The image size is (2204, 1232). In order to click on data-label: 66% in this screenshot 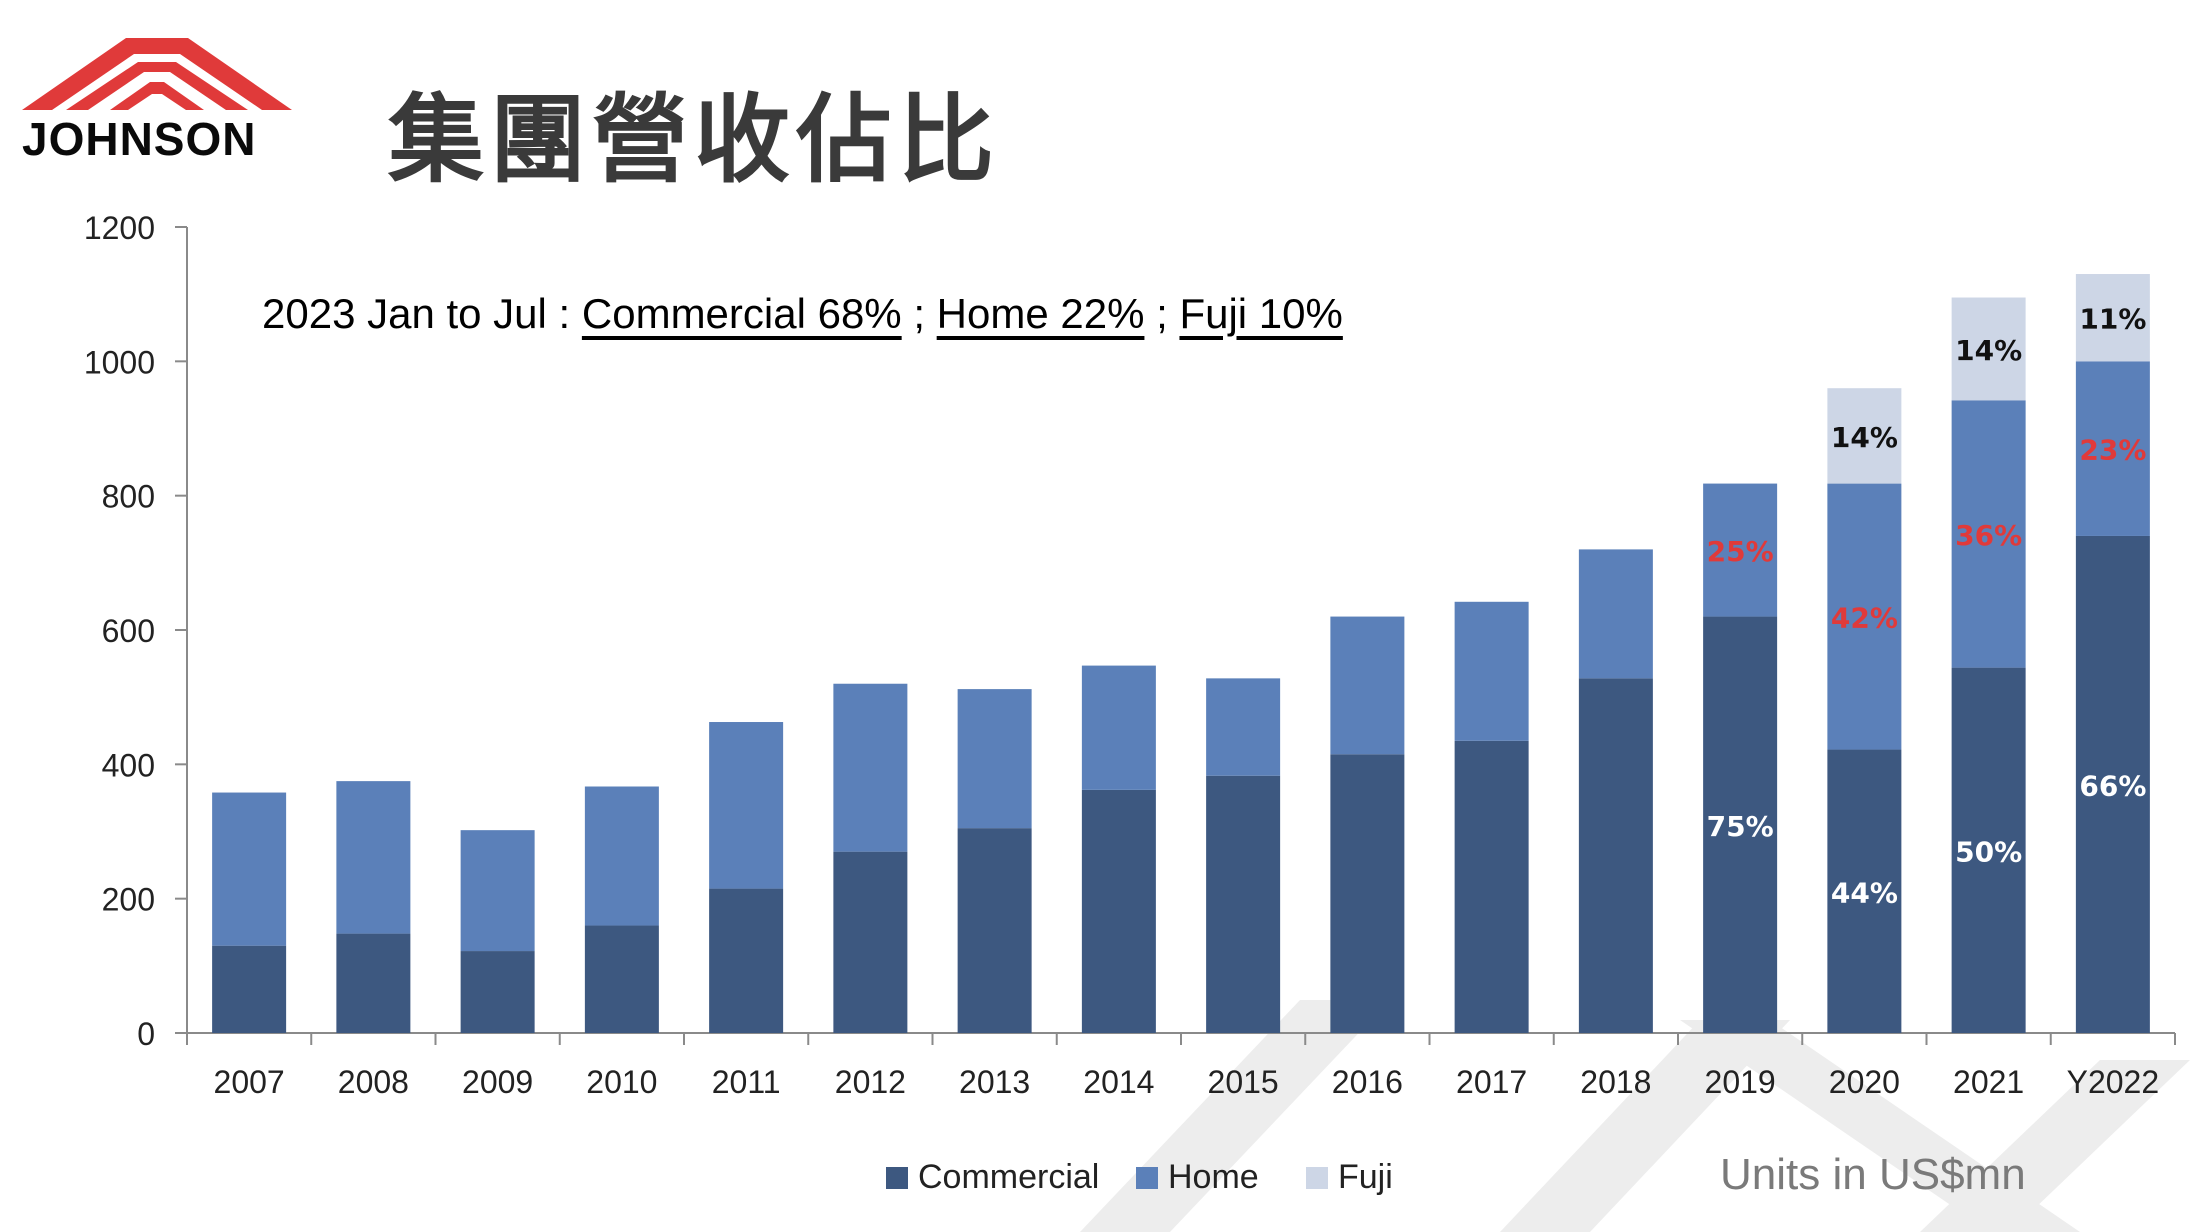, I will do `click(2112, 785)`.